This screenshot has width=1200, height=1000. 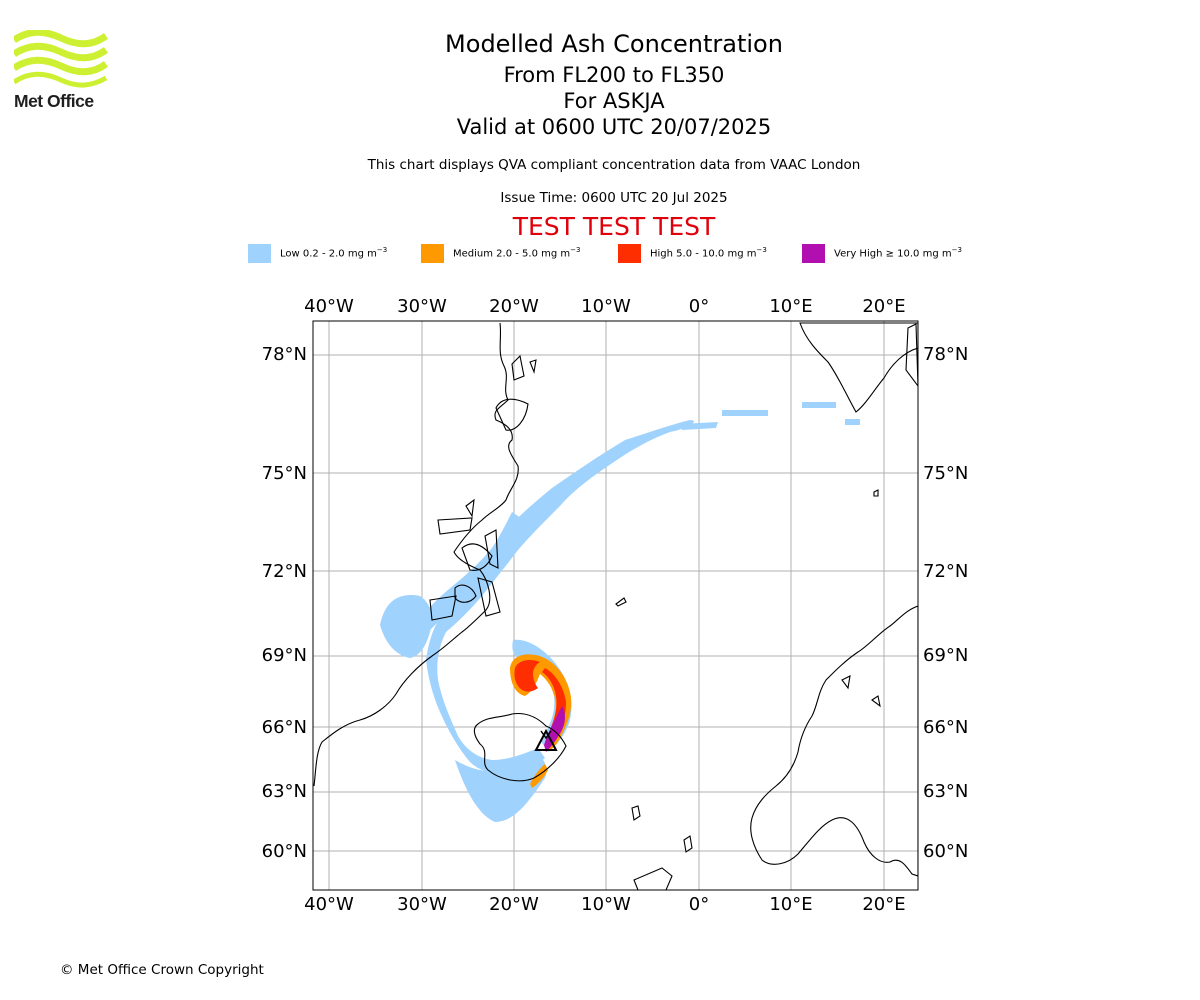 I want to click on legend-label-medium: Medium 2.0 - 5.0 mg m, so click(x=512, y=254).